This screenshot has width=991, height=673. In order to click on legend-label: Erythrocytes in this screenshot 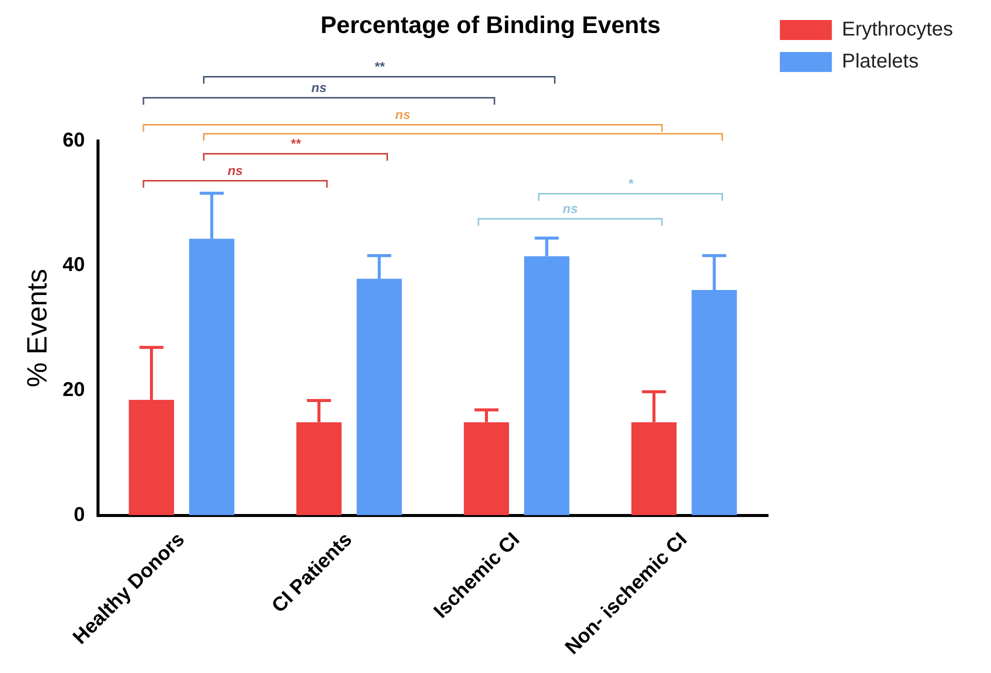, I will do `click(898, 29)`.